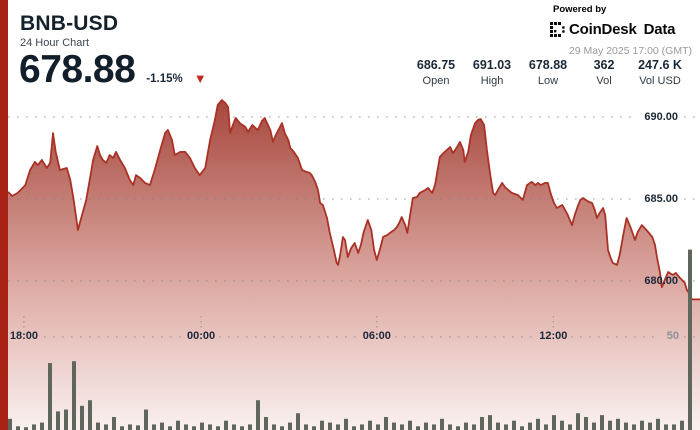 The height and width of the screenshot is (430, 700). What do you see at coordinates (672, 336) in the screenshot?
I see `volume-axis-label: 50` at bounding box center [672, 336].